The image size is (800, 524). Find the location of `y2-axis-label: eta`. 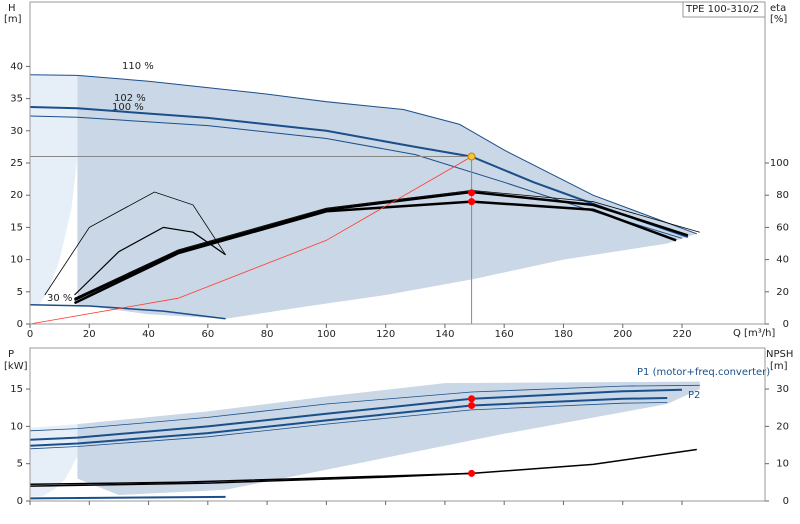

y2-axis-label: eta is located at coordinates (778, 8).